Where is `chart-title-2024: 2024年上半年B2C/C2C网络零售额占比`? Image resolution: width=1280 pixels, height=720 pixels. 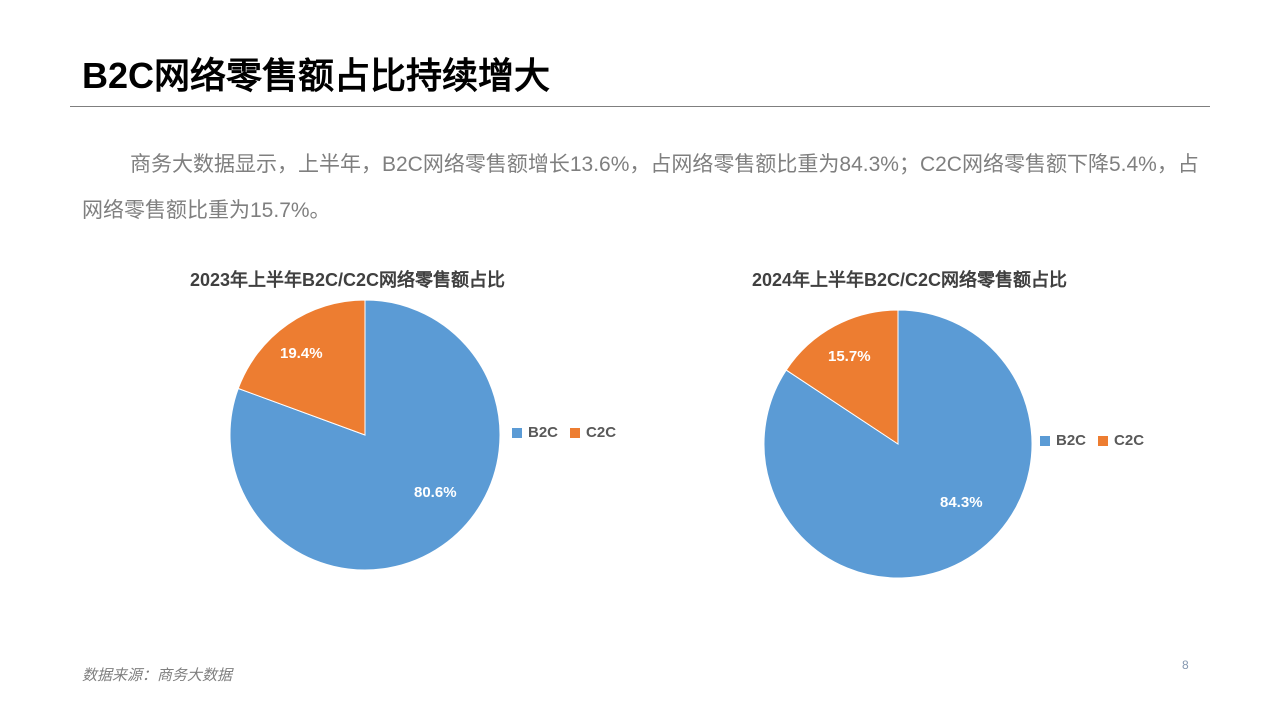 chart-title-2024: 2024年上半年B2C/C2C网络零售额占比 is located at coordinates (910, 280).